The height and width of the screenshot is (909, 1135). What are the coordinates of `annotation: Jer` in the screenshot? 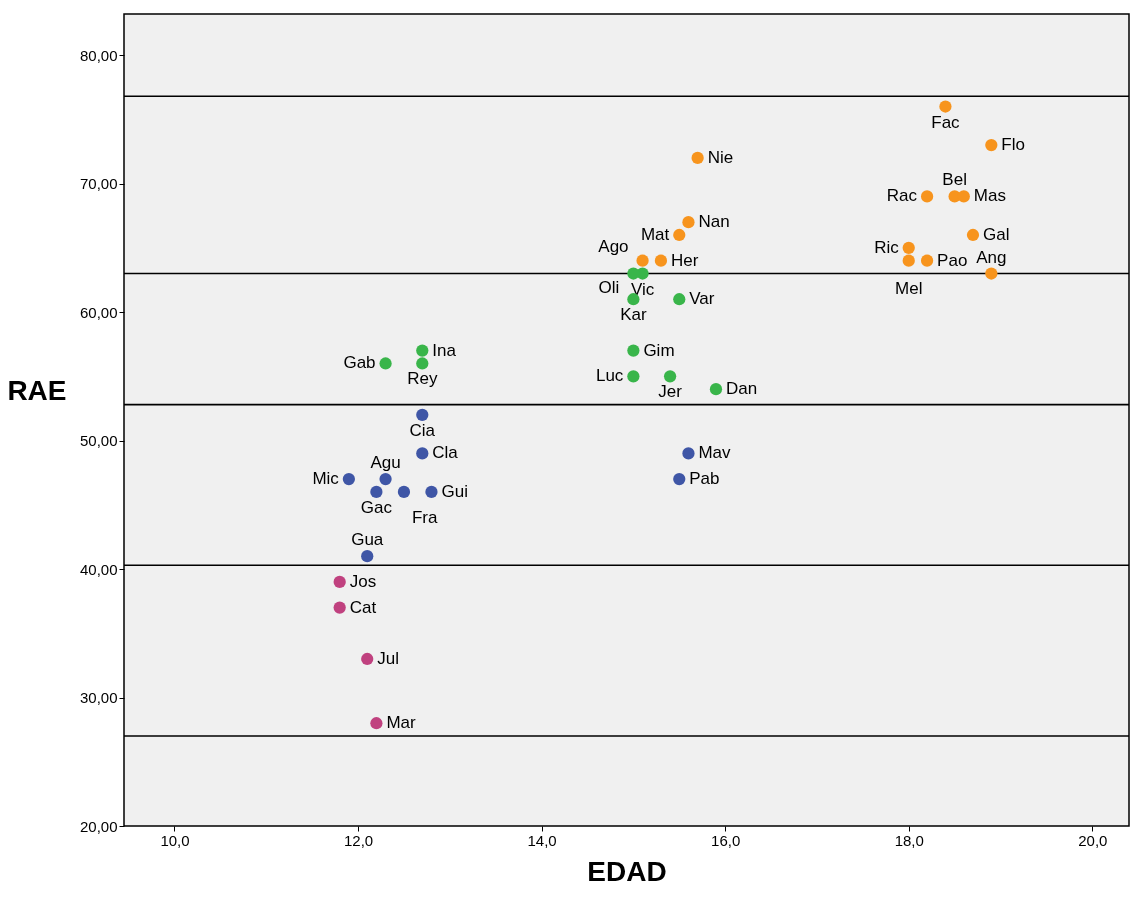 It's located at (670, 392).